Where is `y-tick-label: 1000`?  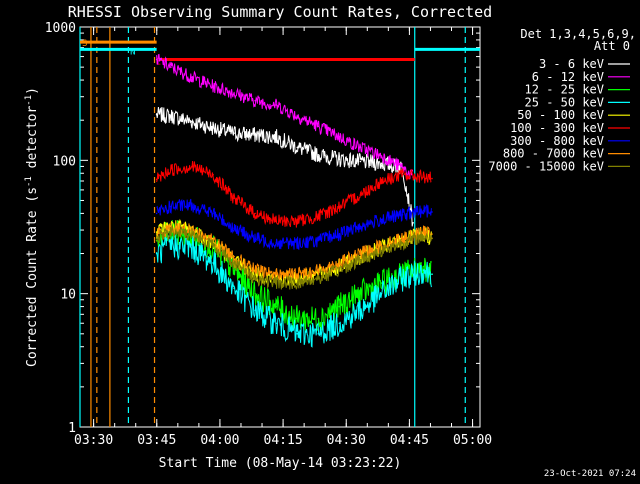
y-tick-label: 1000 is located at coordinates (60, 28).